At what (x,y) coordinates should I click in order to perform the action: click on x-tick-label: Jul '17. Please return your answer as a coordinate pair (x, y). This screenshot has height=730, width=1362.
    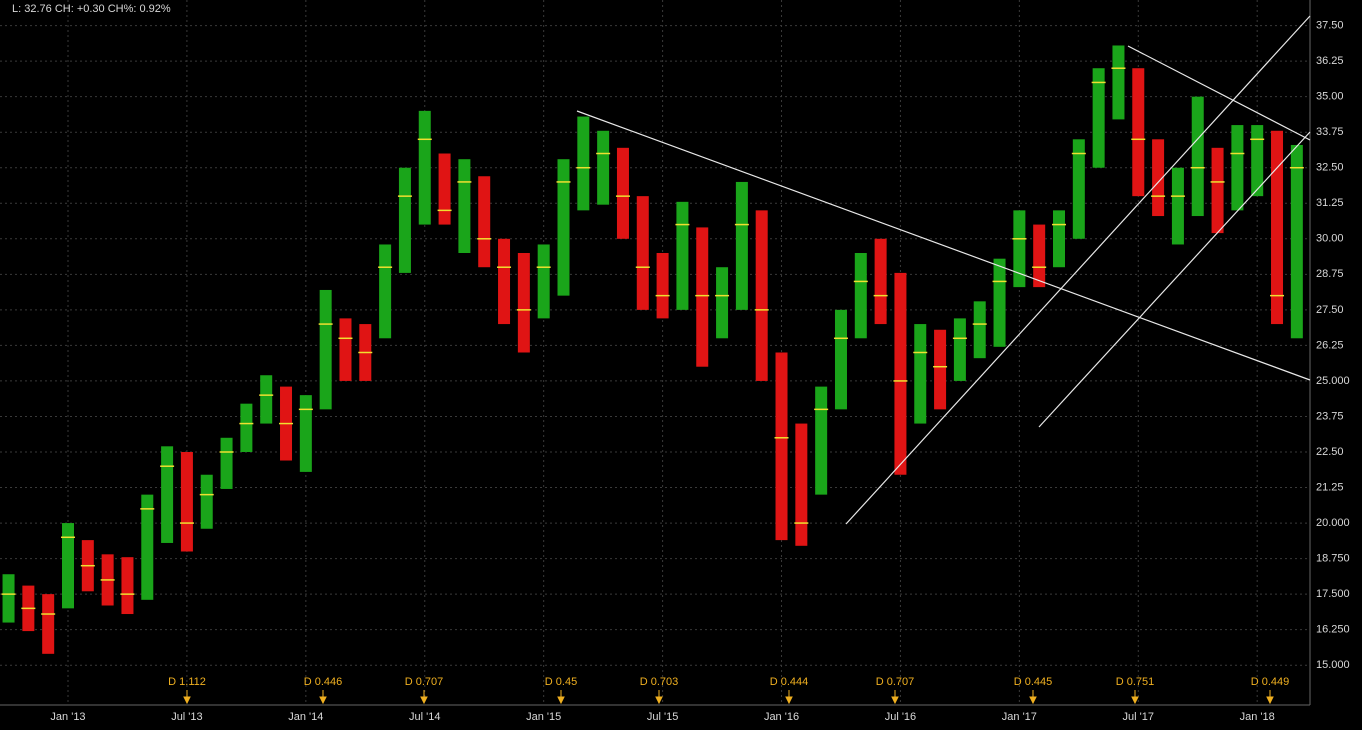
    Looking at the image, I should click on (1138, 717).